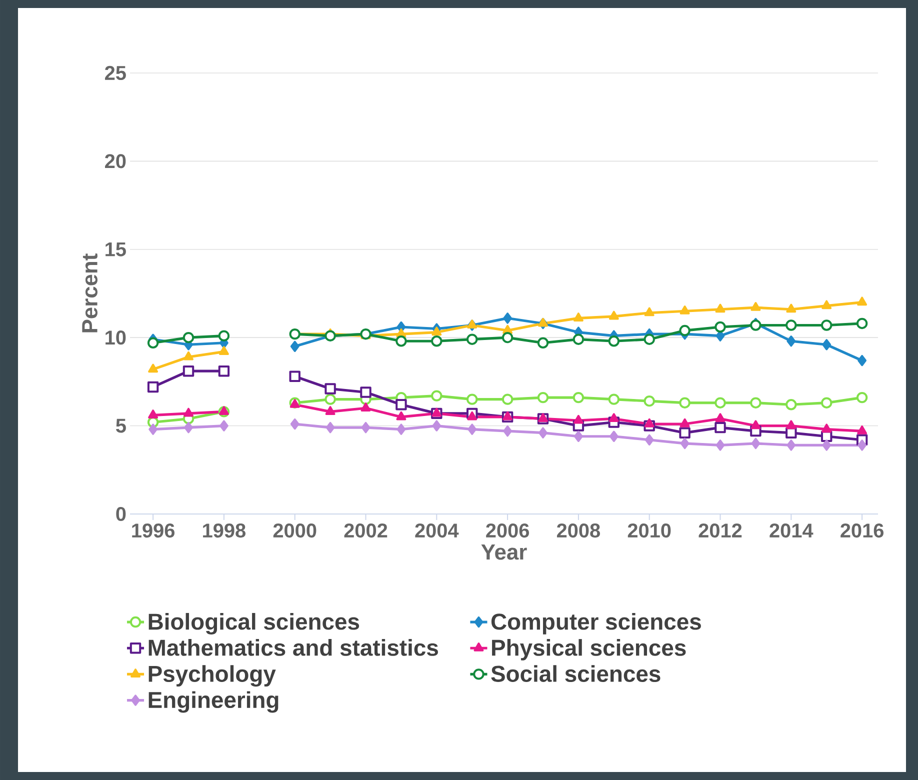  Describe the element at coordinates (121, 425) in the screenshot. I see `y-tick-label: 5` at that location.